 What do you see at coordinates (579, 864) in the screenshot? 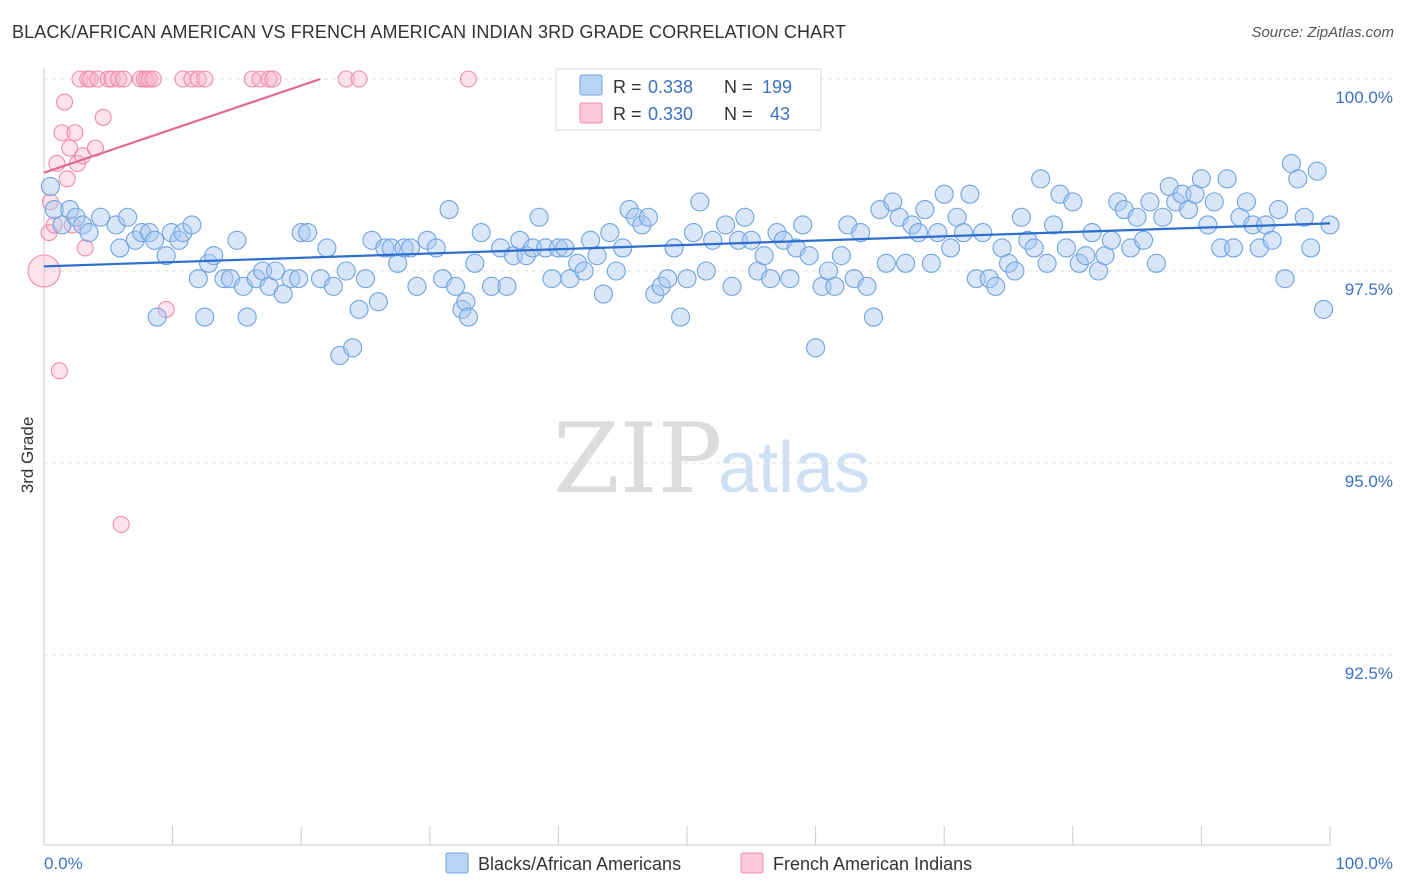
I see `legend-label-blacks-african-americans: Blacks/African Americans` at bounding box center [579, 864].